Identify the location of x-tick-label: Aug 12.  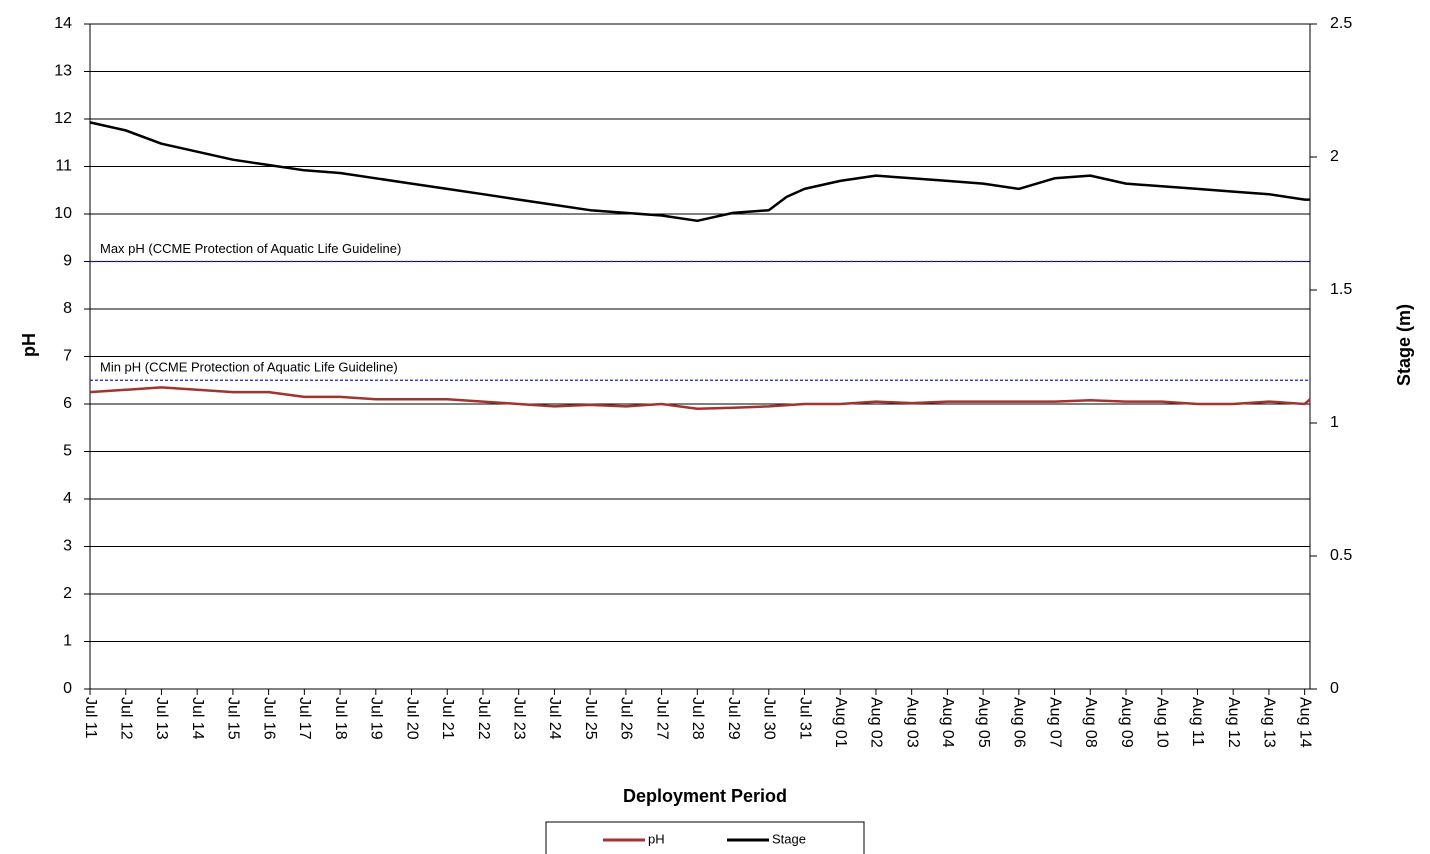
(1233, 722).